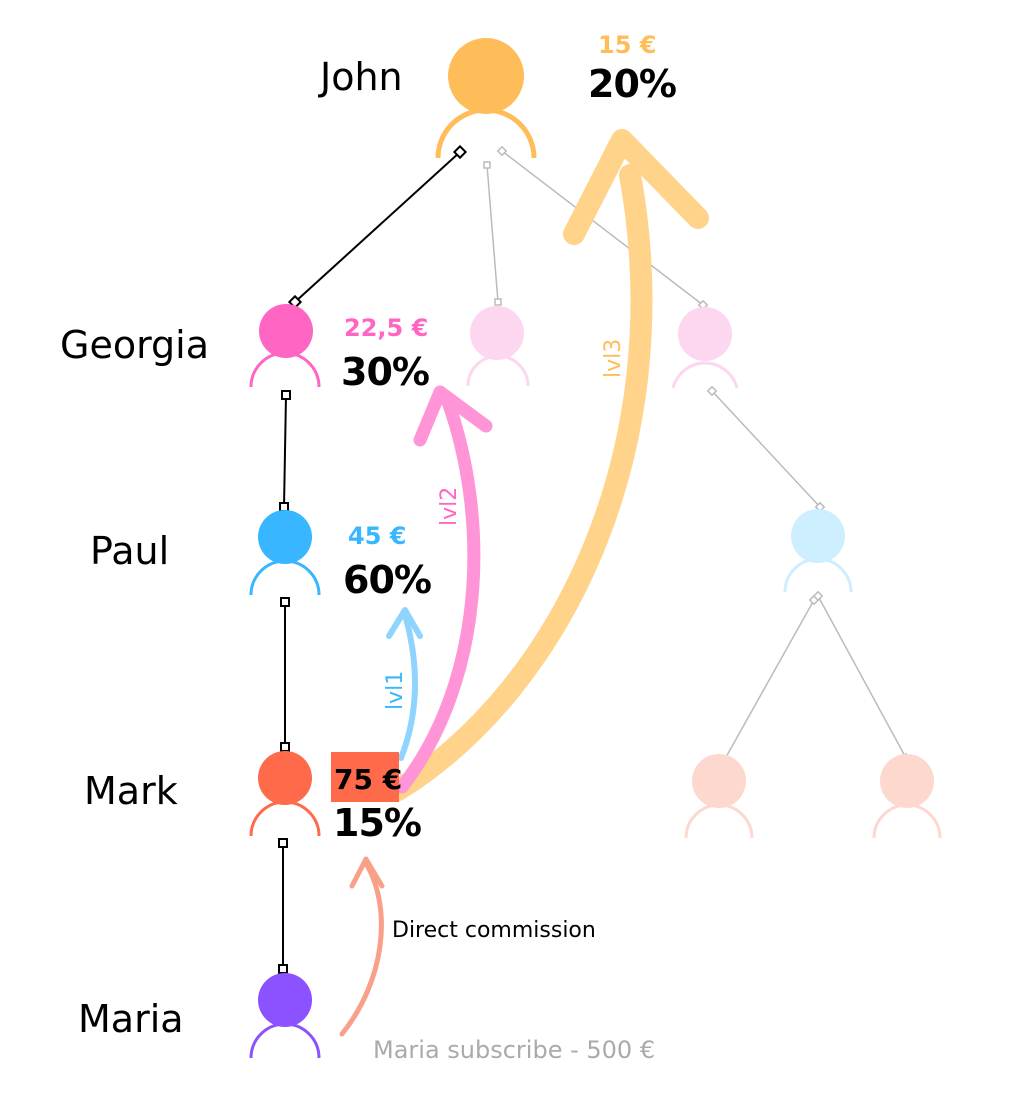  What do you see at coordinates (627, 45) in the screenshot?
I see `amount-john: 15 €` at bounding box center [627, 45].